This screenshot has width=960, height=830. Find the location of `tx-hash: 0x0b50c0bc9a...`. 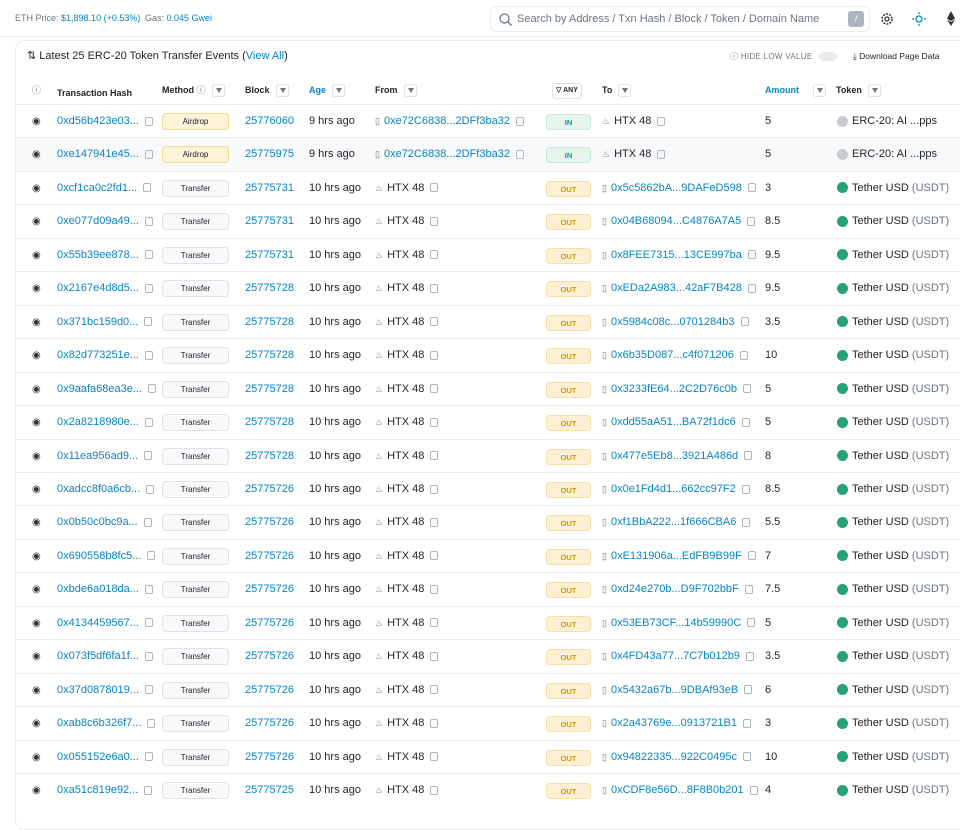

tx-hash: 0x0b50c0bc9a... is located at coordinates (97, 522).